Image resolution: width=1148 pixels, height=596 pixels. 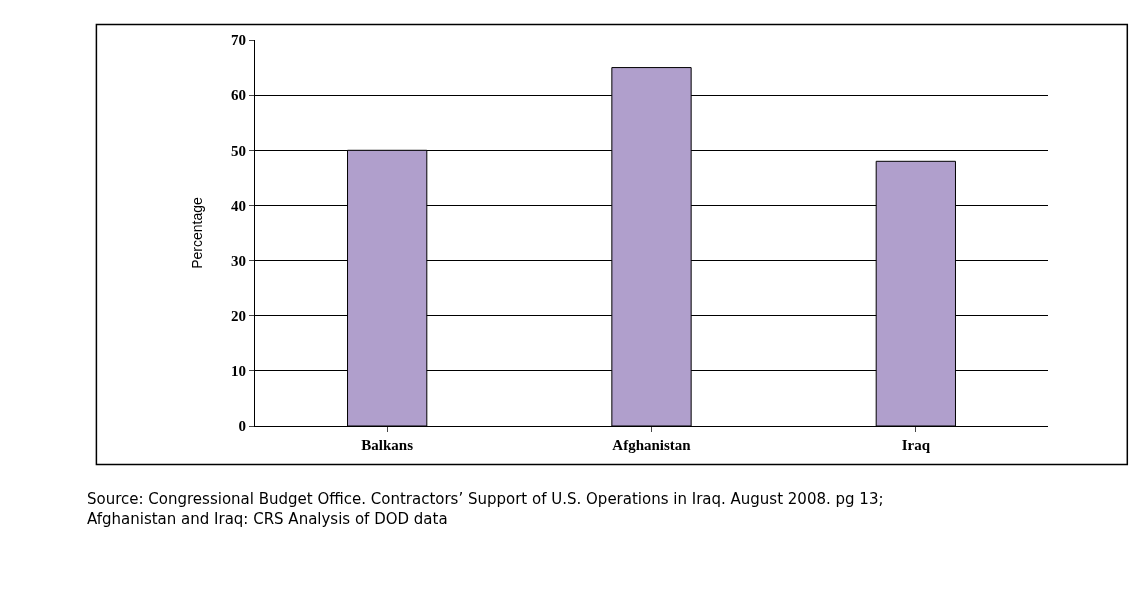 What do you see at coordinates (485, 509) in the screenshot?
I see `source-note: Source: Congressional Budget Office. Contractors’ Support of U.S. Operations in Iraq. August 2008. pg 13; Afghanistan and Iraq: CRS Analysis of DOD data` at bounding box center [485, 509].